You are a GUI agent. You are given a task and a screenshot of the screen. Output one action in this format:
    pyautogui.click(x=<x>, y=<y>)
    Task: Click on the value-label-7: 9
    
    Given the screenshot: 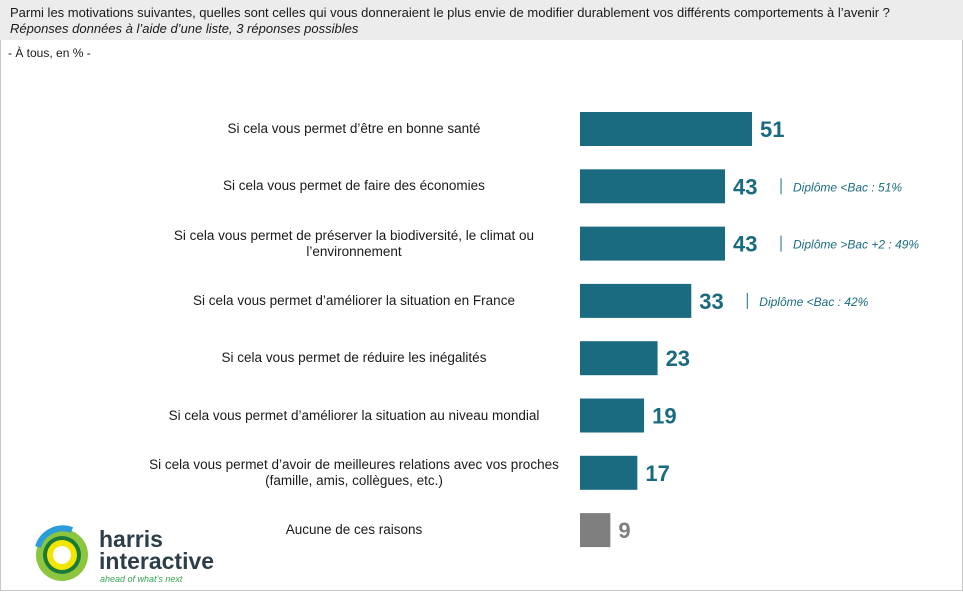 What is the action you would take?
    pyautogui.click(x=624, y=530)
    